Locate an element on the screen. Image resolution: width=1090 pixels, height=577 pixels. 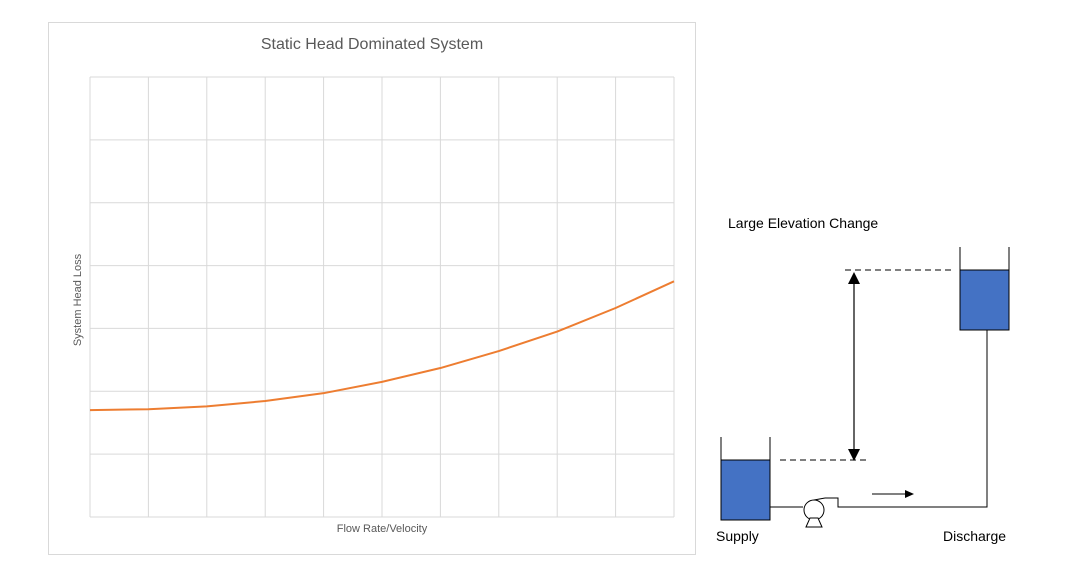
pump-outlet-top is located at coordinates (819, 499).